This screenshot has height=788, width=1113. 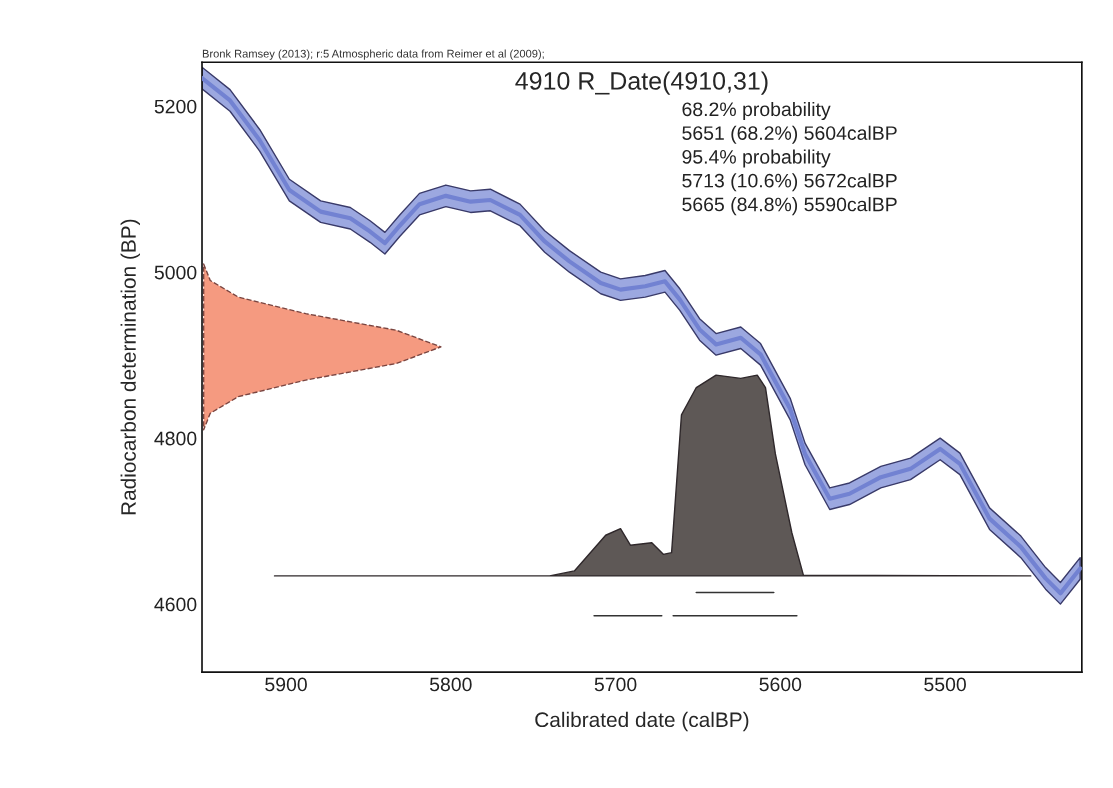 What do you see at coordinates (780, 684) in the screenshot?
I see `x-tick-label: 5600` at bounding box center [780, 684].